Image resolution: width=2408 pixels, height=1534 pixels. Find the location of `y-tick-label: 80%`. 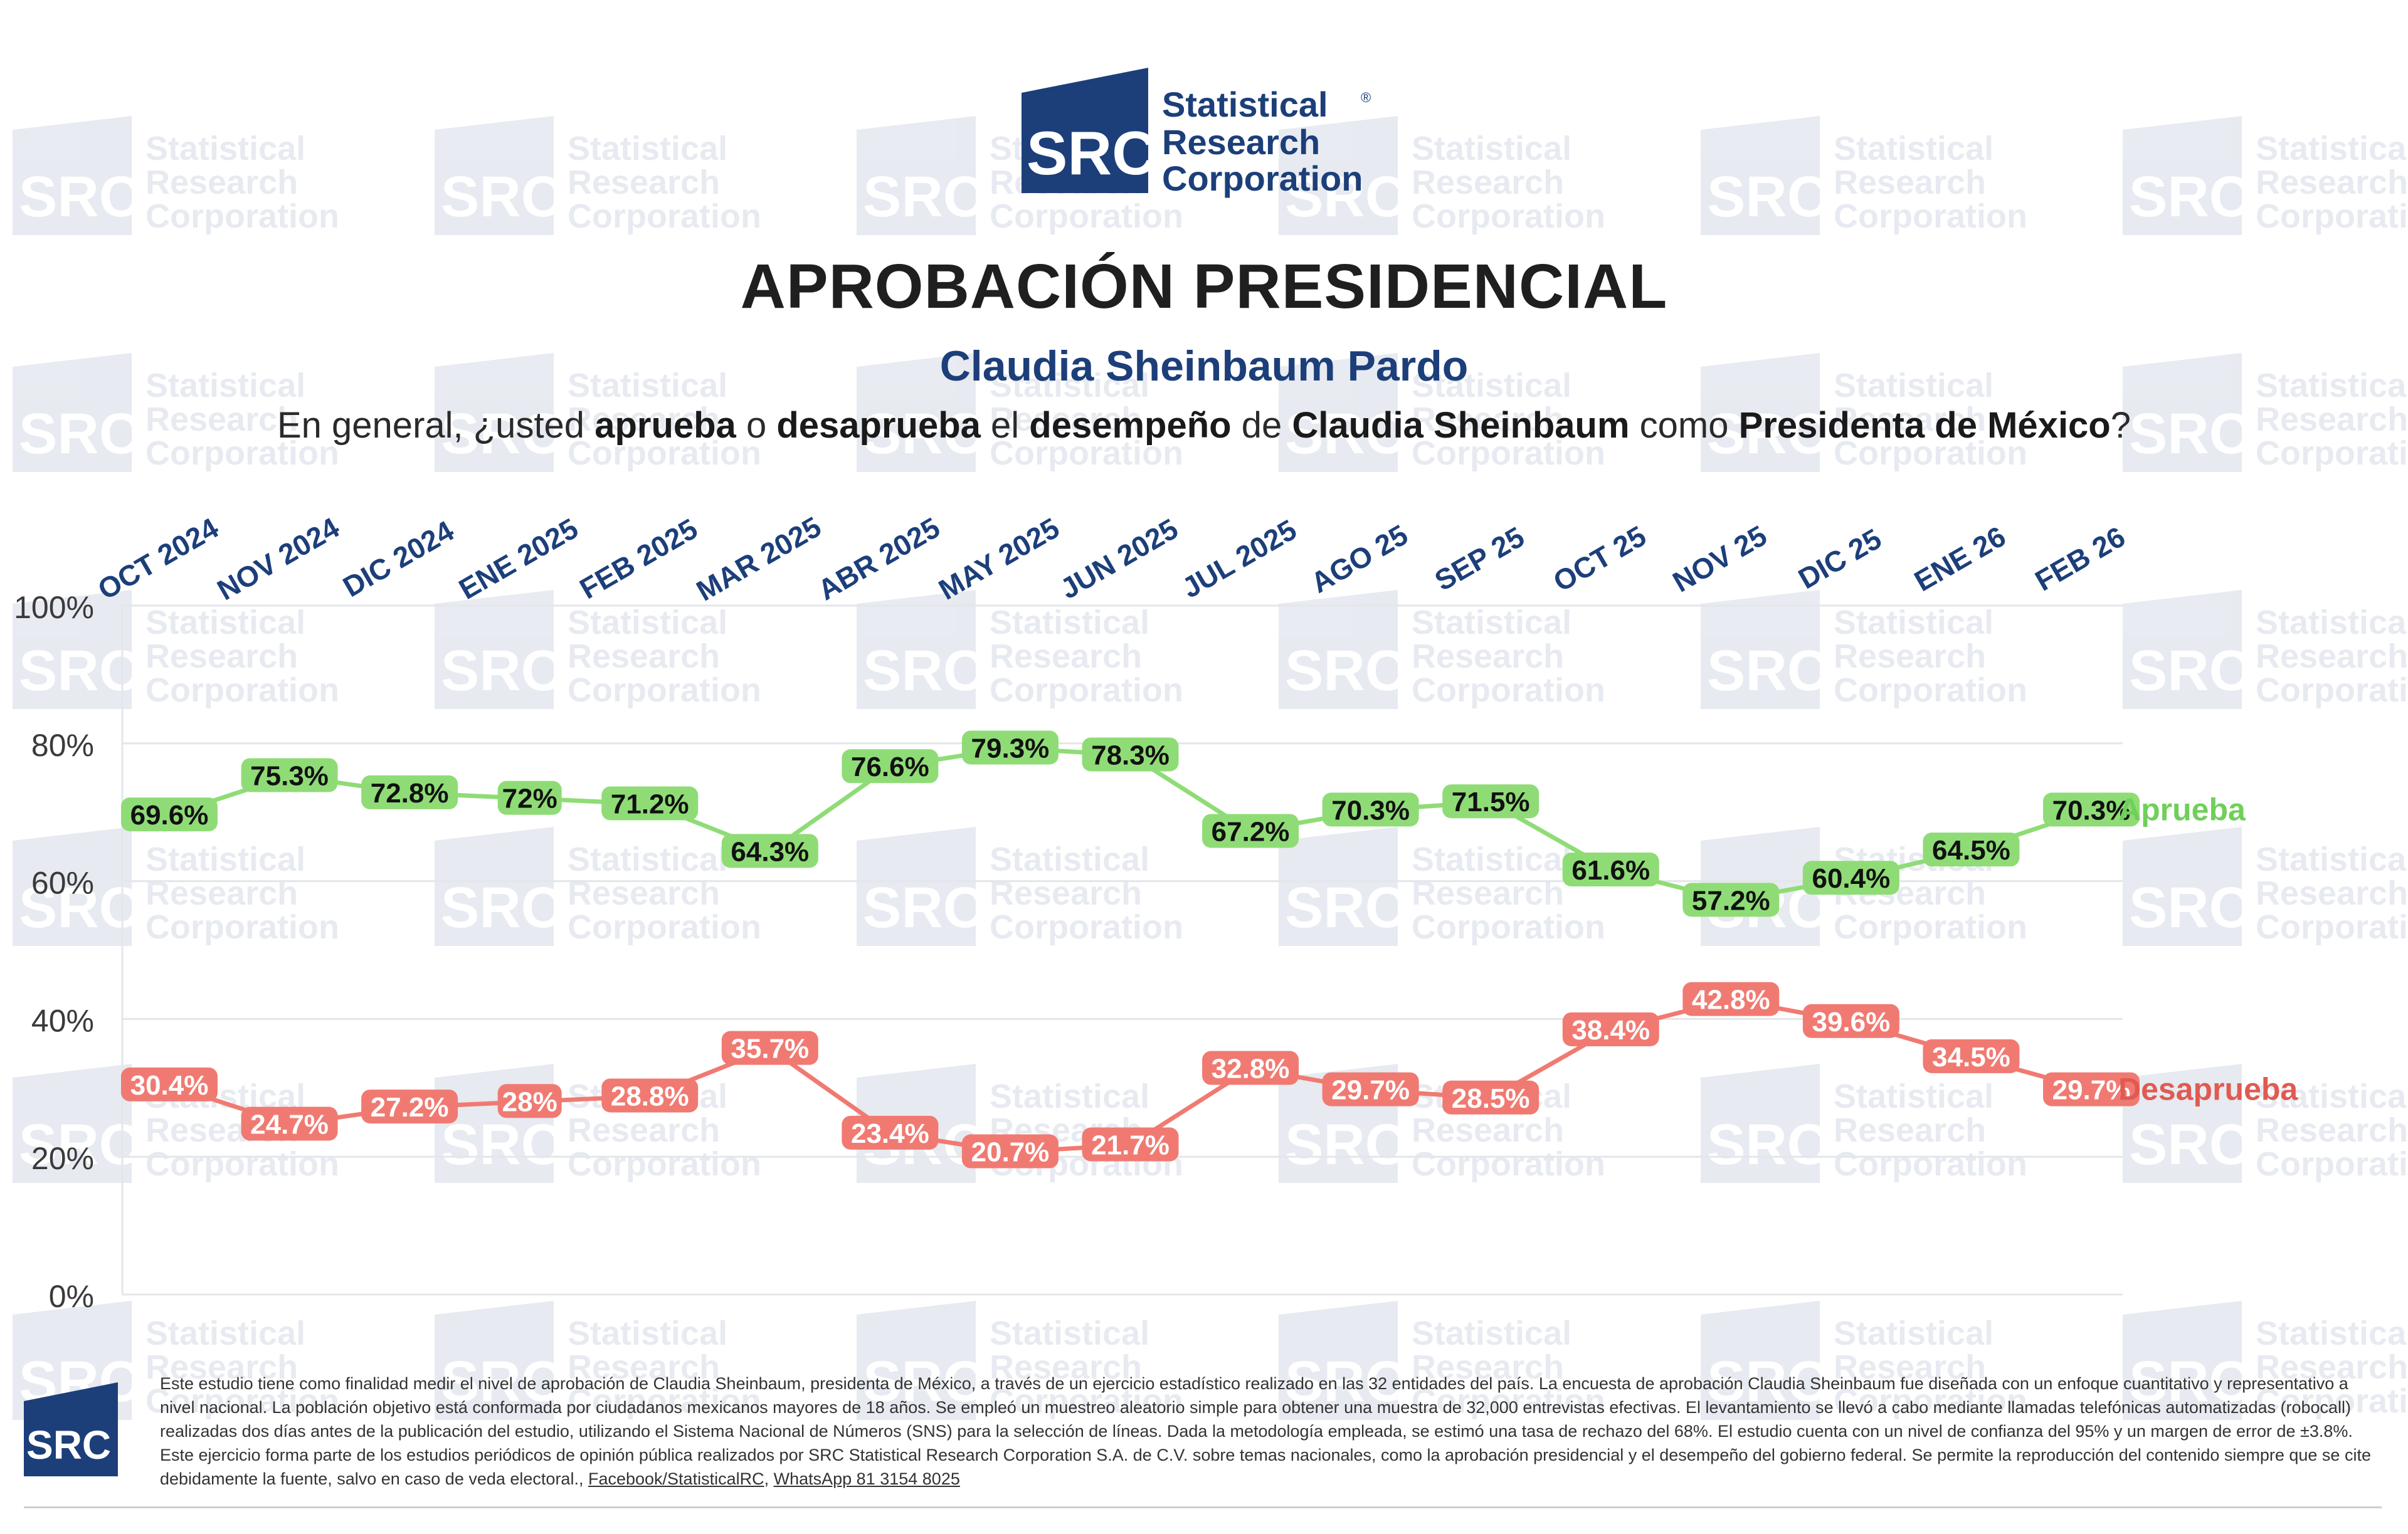

y-tick-label: 80% is located at coordinates (62, 746).